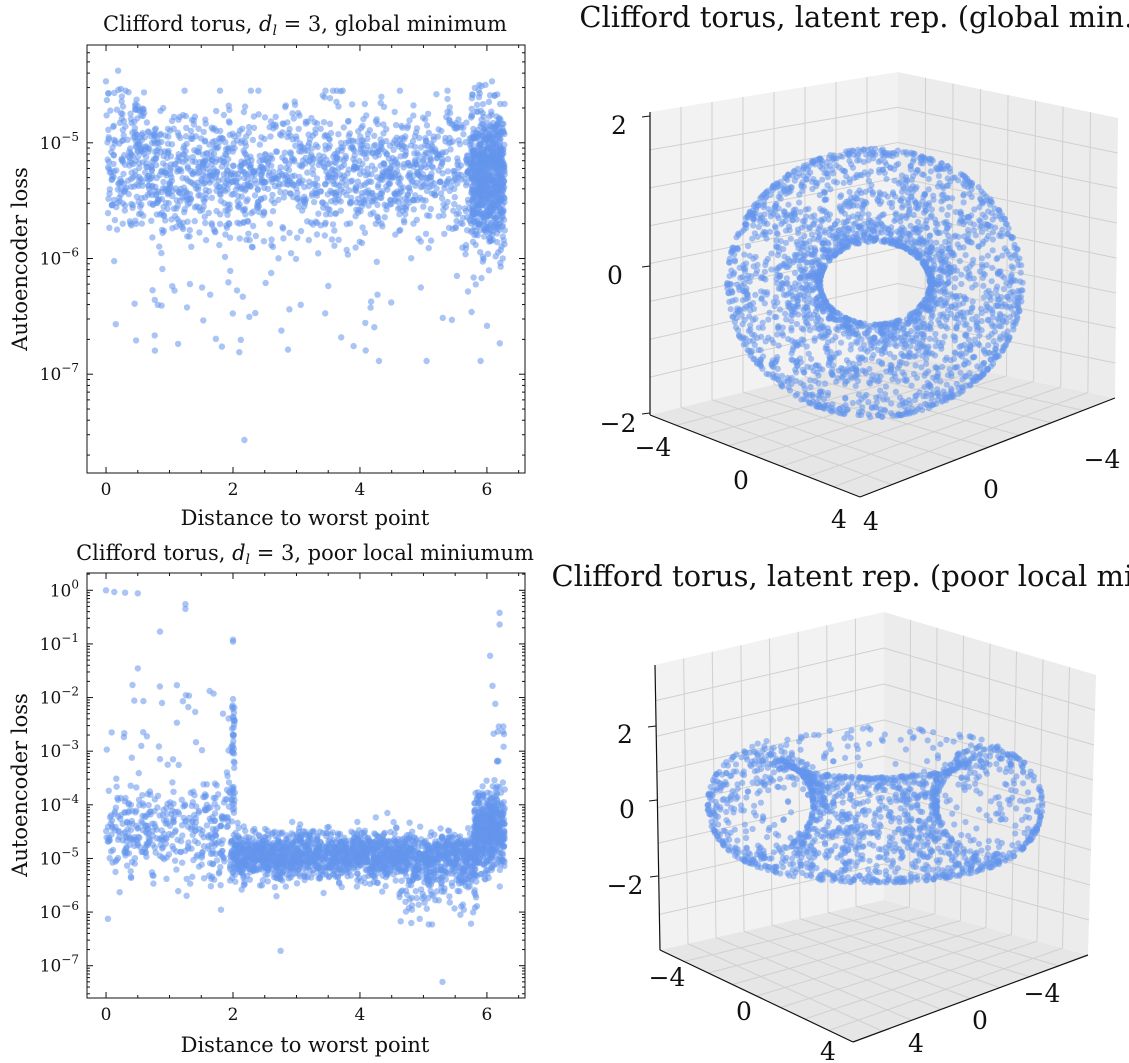  I want to click on data-points, so click(305, 255).